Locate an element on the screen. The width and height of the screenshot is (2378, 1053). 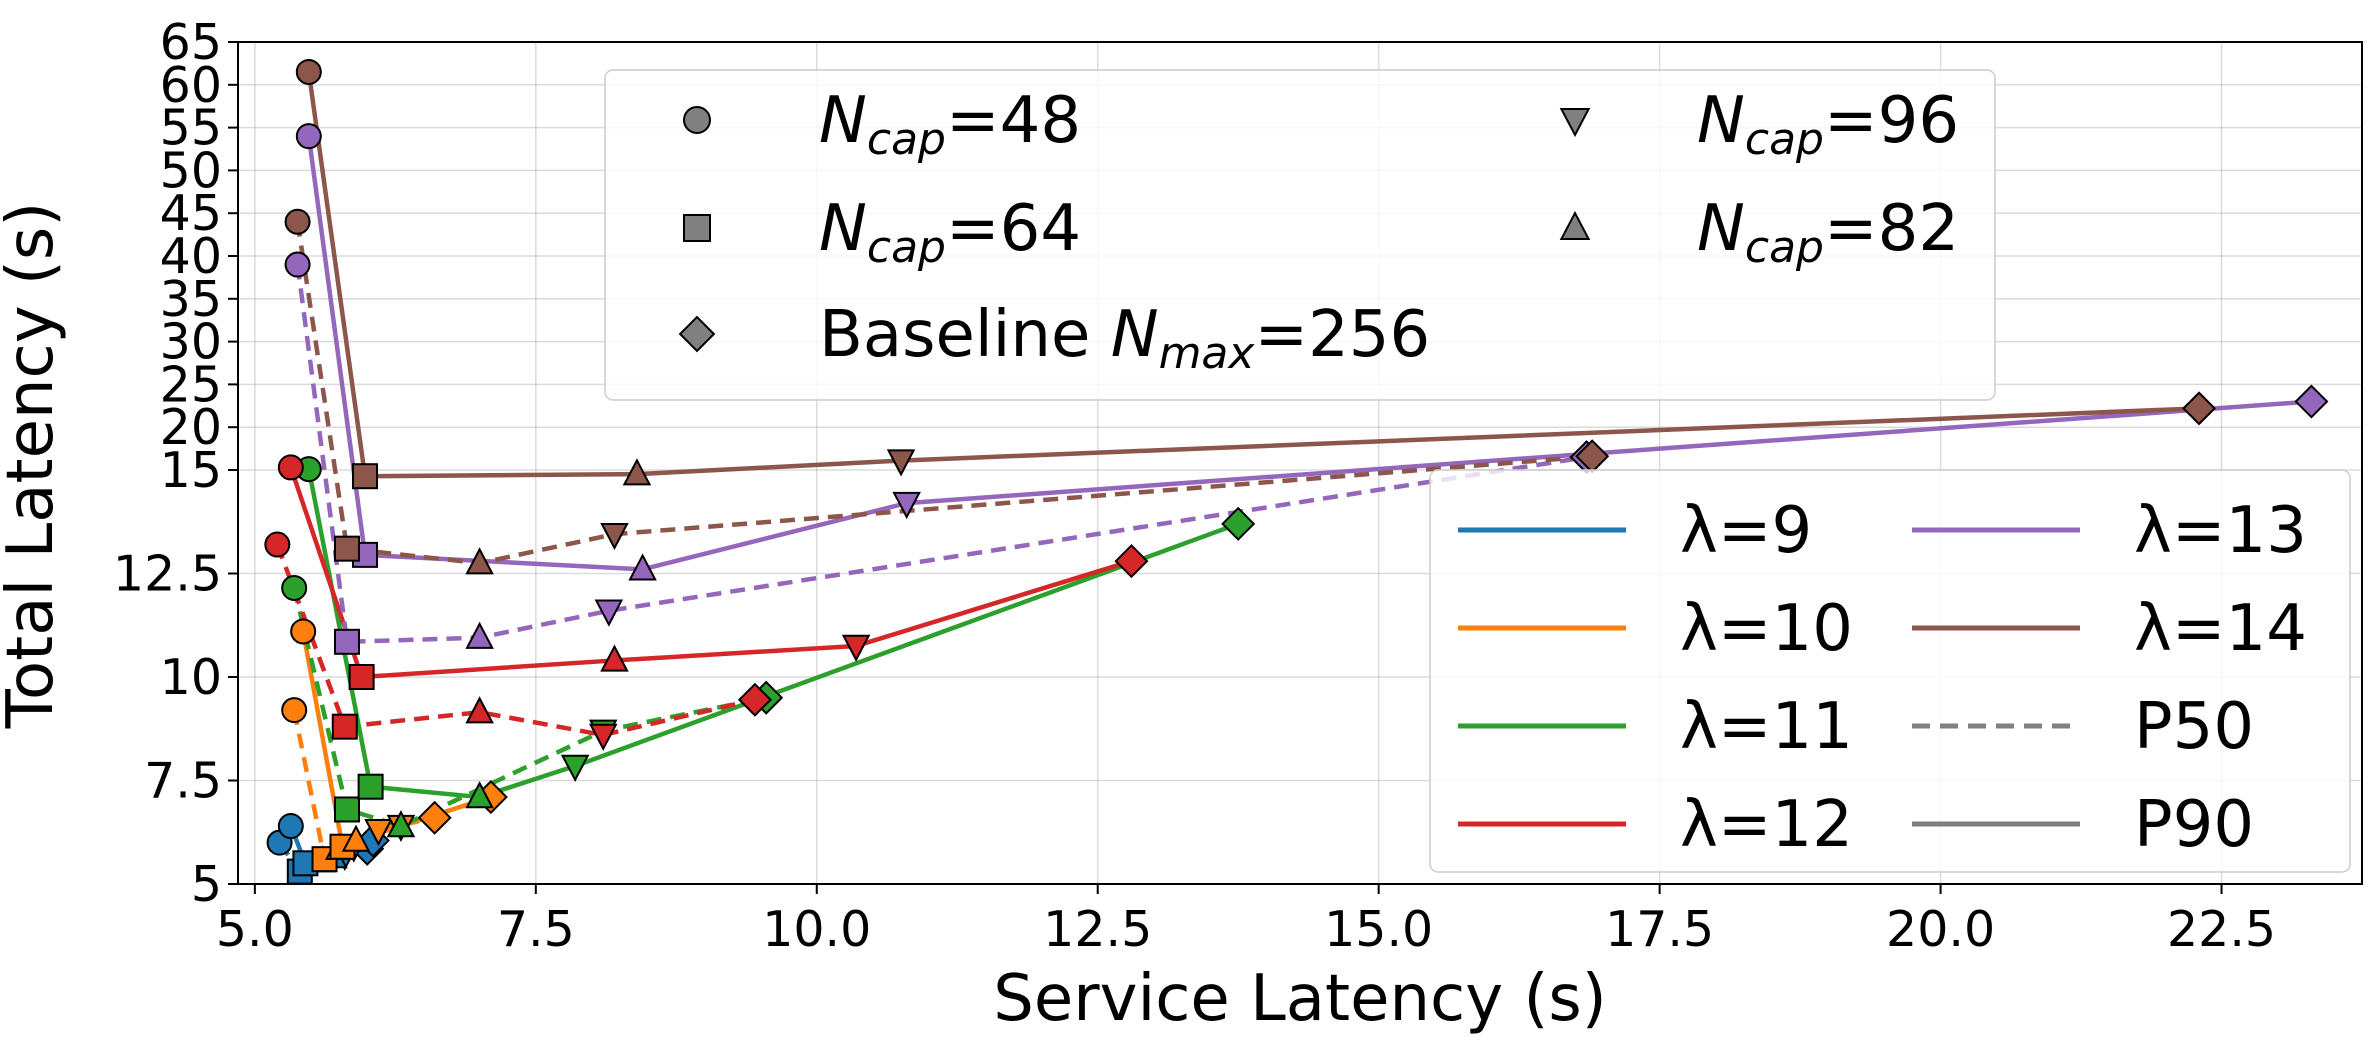
y-tick-label: 30 is located at coordinates (191, 342).